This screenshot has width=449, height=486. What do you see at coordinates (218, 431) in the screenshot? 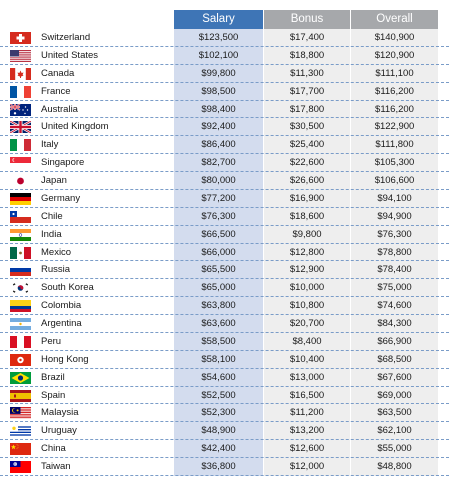
I see `salary-value: $48,900` at bounding box center [218, 431].